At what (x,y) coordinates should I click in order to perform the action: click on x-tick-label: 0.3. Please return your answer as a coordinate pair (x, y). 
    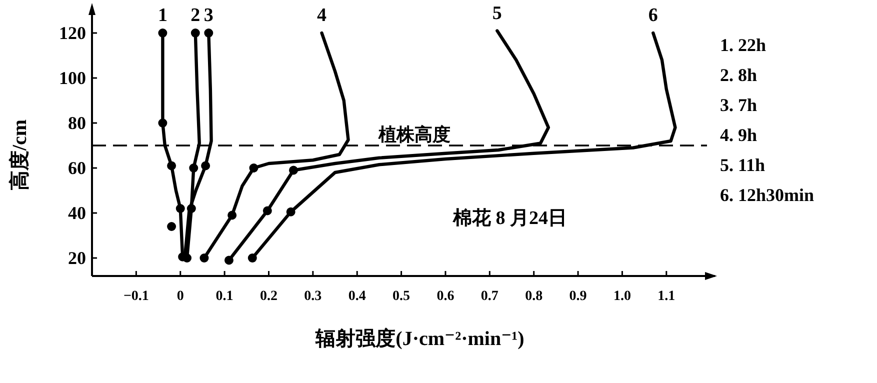
    Looking at the image, I should click on (313, 296).